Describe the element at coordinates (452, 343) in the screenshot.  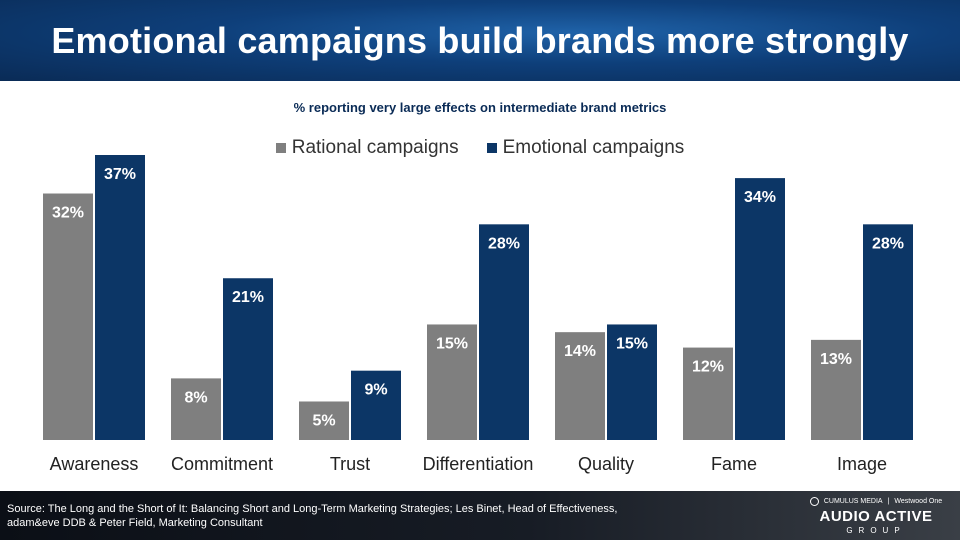
I see `data-label-rational-differentiation: 15%` at that location.